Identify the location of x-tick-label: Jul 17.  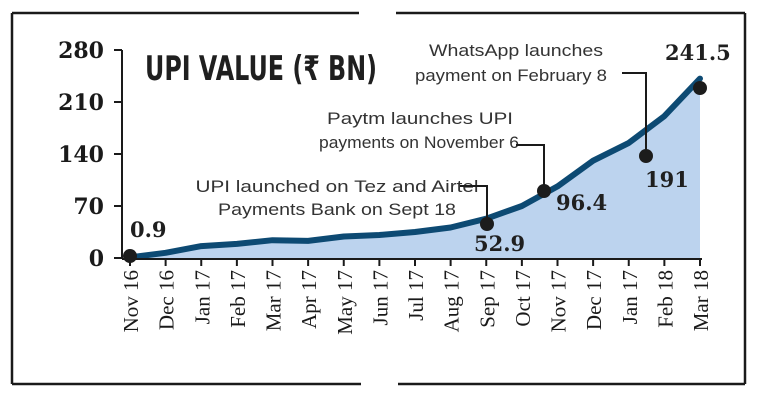
(416, 295).